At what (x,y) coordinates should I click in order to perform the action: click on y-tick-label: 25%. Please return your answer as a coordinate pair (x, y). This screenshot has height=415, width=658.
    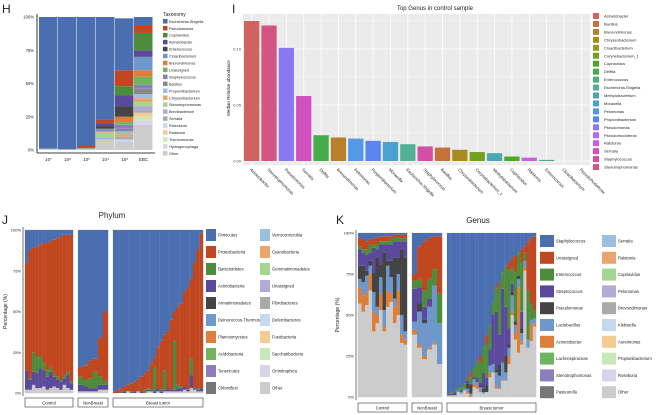
    Looking at the image, I should click on (350, 356).